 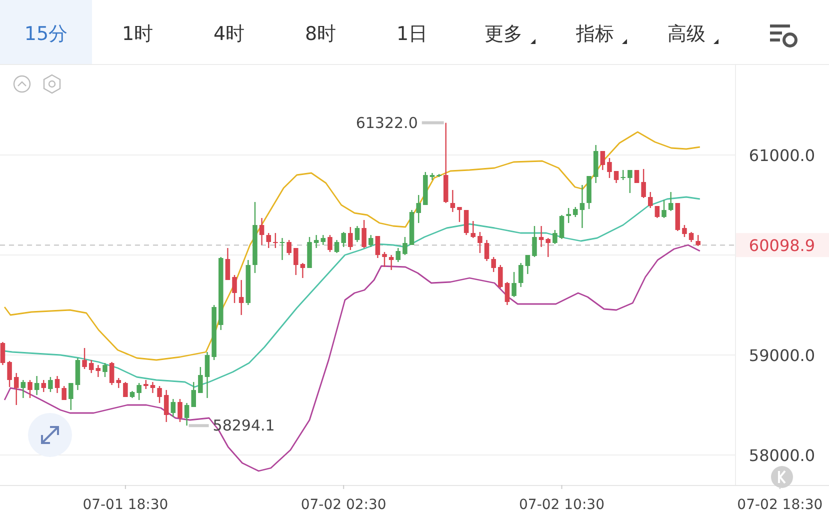 I want to click on text: 更多, so click(x=503, y=34).